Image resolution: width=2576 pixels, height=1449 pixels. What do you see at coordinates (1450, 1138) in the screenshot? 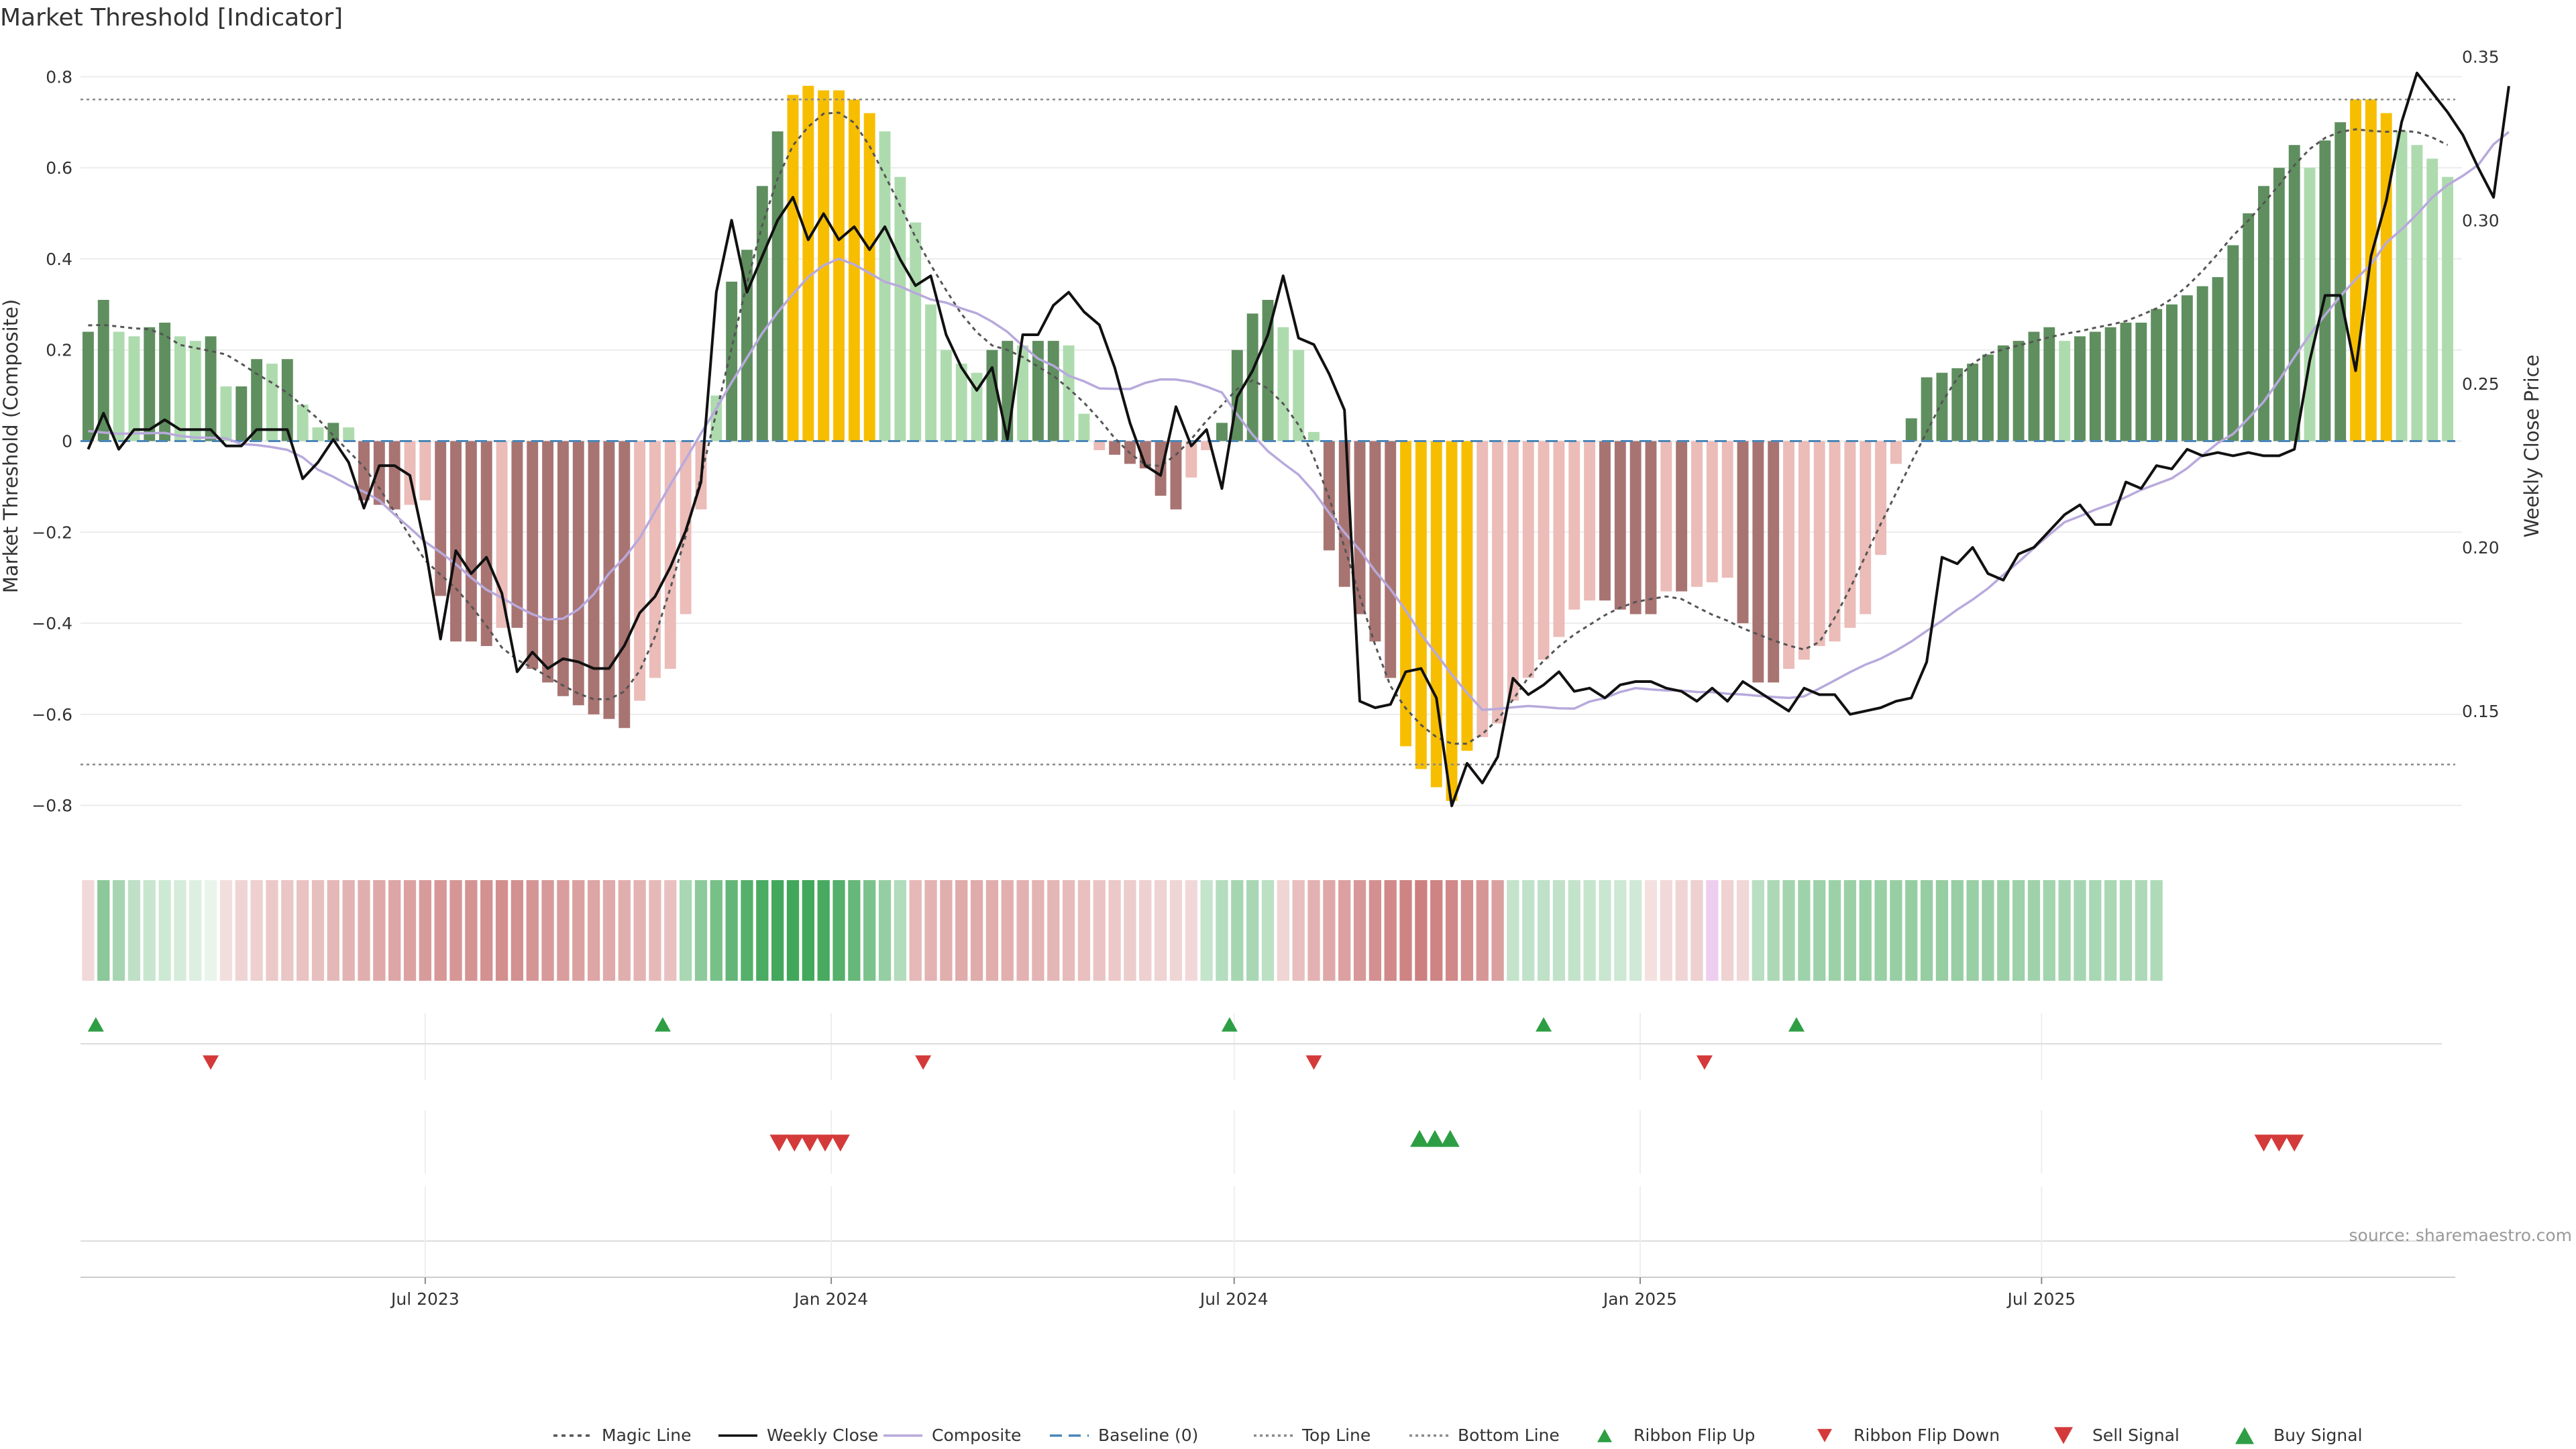
I see `buy-signal-marker` at bounding box center [1450, 1138].